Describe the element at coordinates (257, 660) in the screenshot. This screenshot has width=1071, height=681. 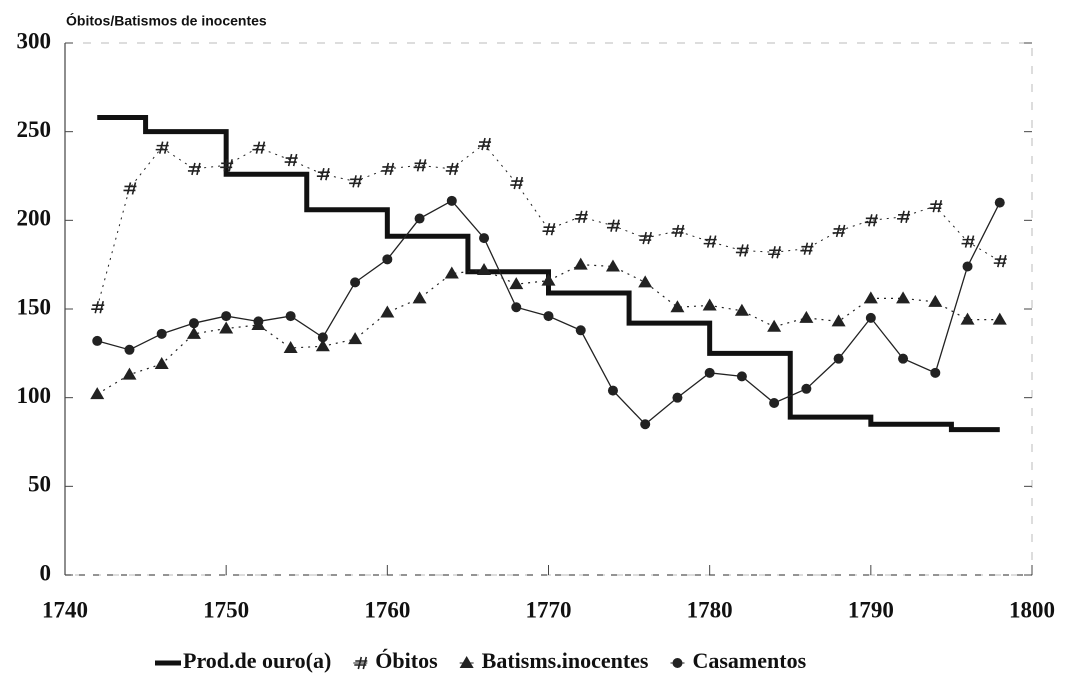
I see `legend-label: Prod.de ouro(a)` at that location.